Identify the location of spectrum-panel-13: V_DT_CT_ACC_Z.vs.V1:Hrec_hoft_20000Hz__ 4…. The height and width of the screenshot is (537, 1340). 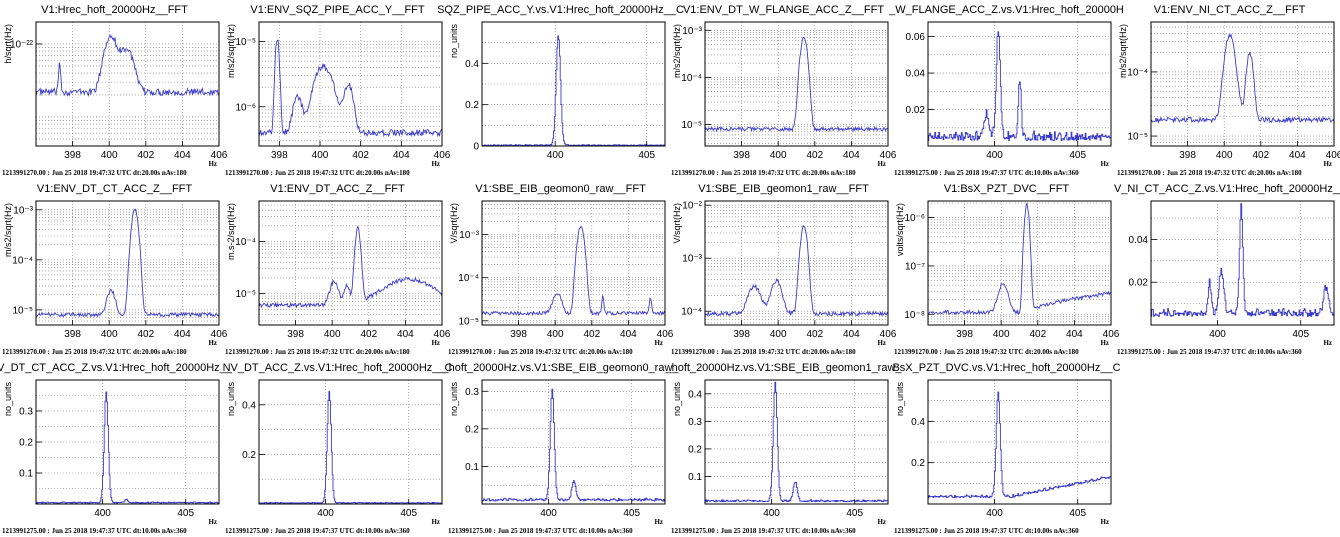
(116, 448).